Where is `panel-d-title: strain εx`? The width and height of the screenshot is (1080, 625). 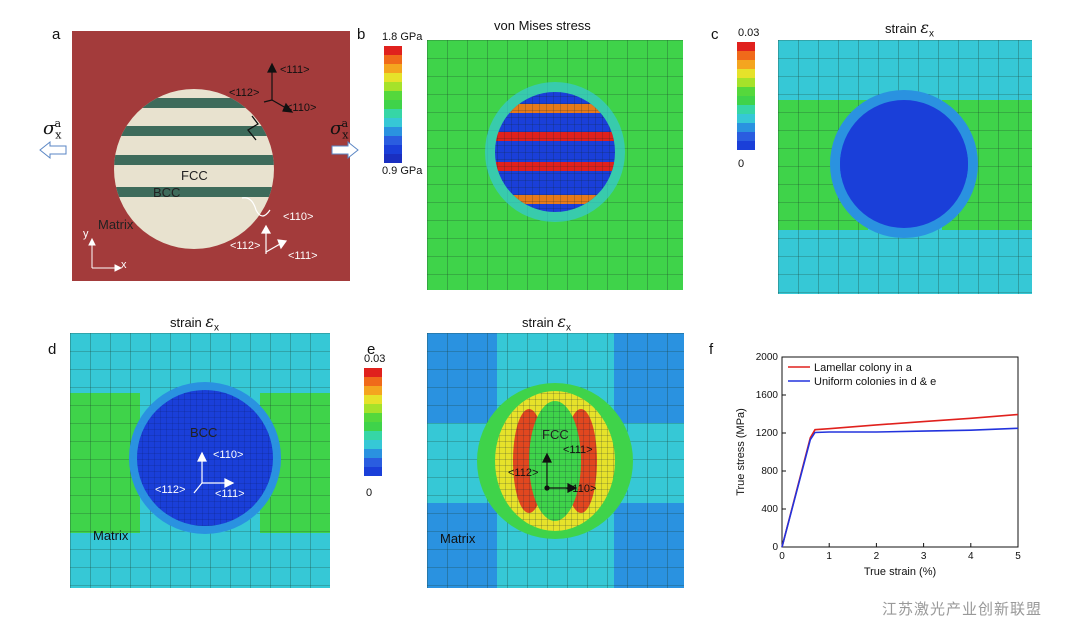 panel-d-title: strain εx is located at coordinates (195, 323).